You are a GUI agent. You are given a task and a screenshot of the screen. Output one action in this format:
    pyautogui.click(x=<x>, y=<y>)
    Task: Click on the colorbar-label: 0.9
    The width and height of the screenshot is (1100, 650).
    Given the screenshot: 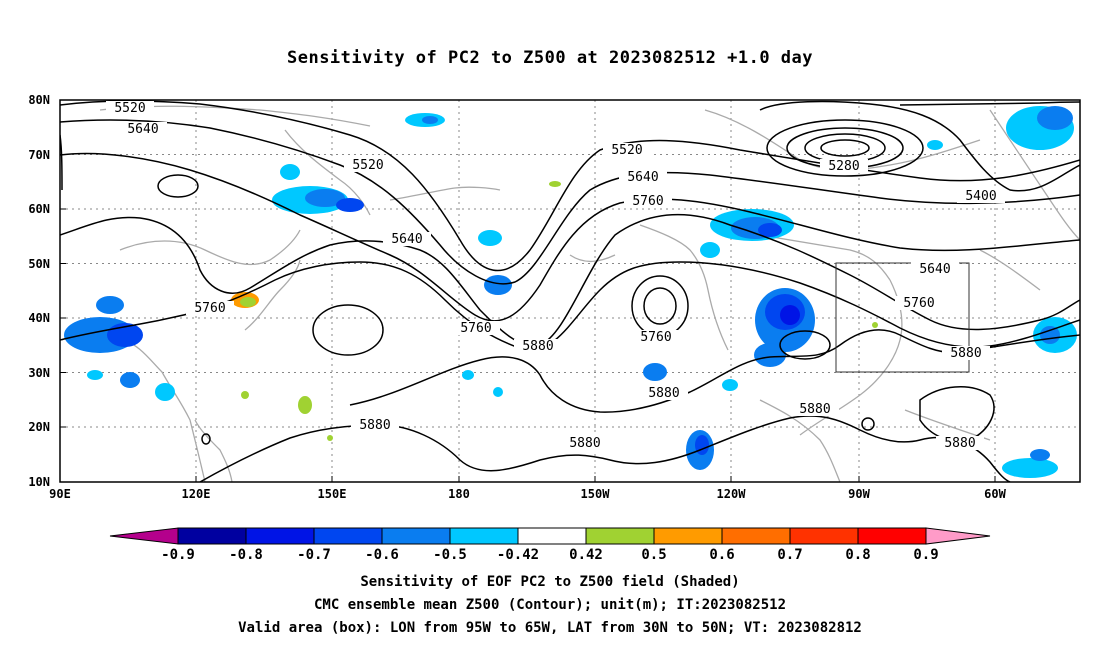 What is the action you would take?
    pyautogui.click(x=925, y=555)
    